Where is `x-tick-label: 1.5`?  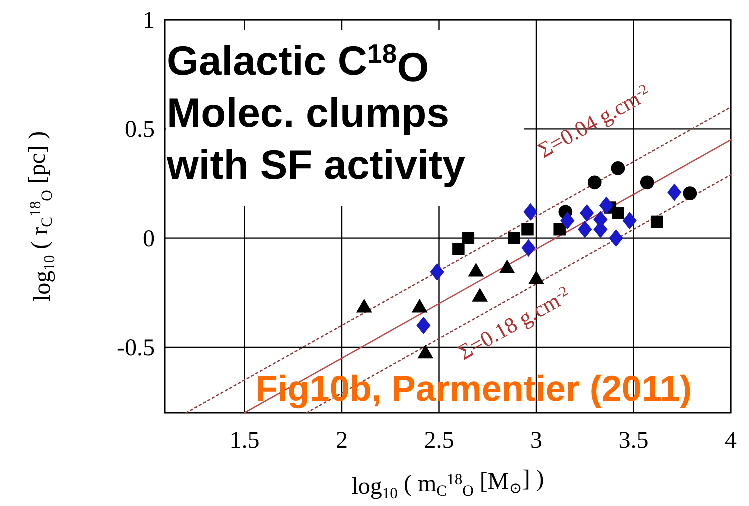 x-tick-label: 1.5 is located at coordinates (245, 441).